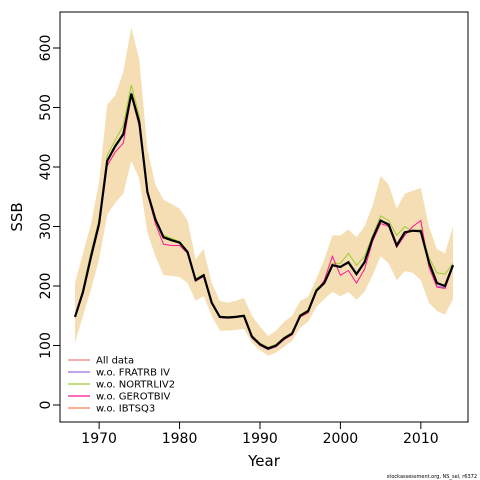 The width and height of the screenshot is (480, 480). I want to click on x-tick-label: 1990, so click(260, 439).